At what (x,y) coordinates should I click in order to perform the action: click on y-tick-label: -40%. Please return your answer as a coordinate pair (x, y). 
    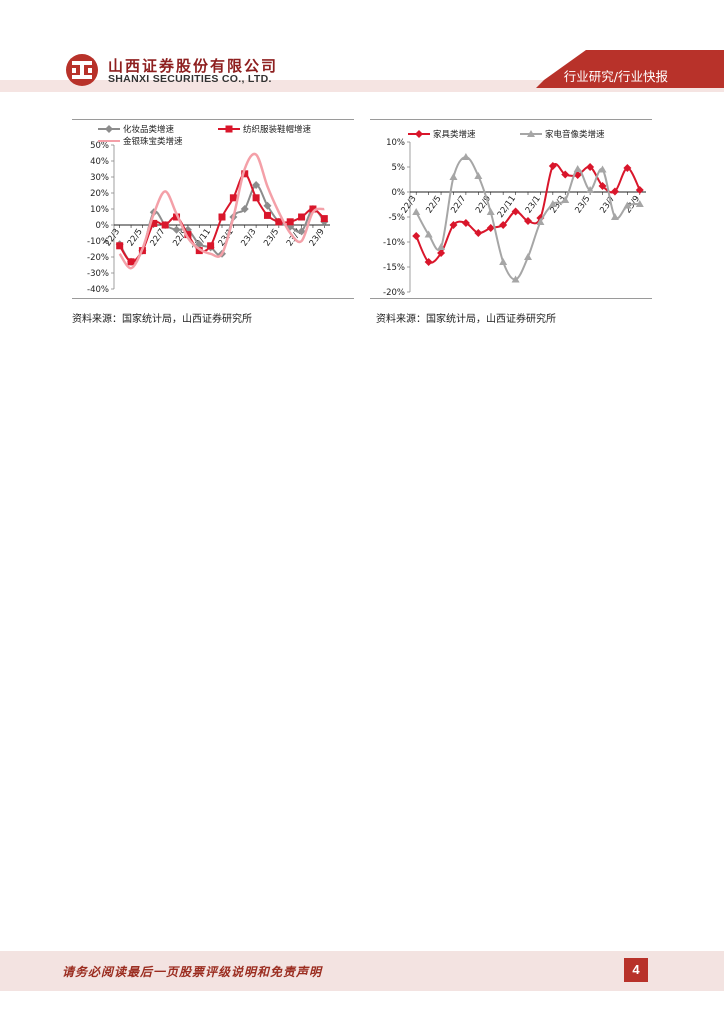
    Looking at the image, I should click on (98, 290).